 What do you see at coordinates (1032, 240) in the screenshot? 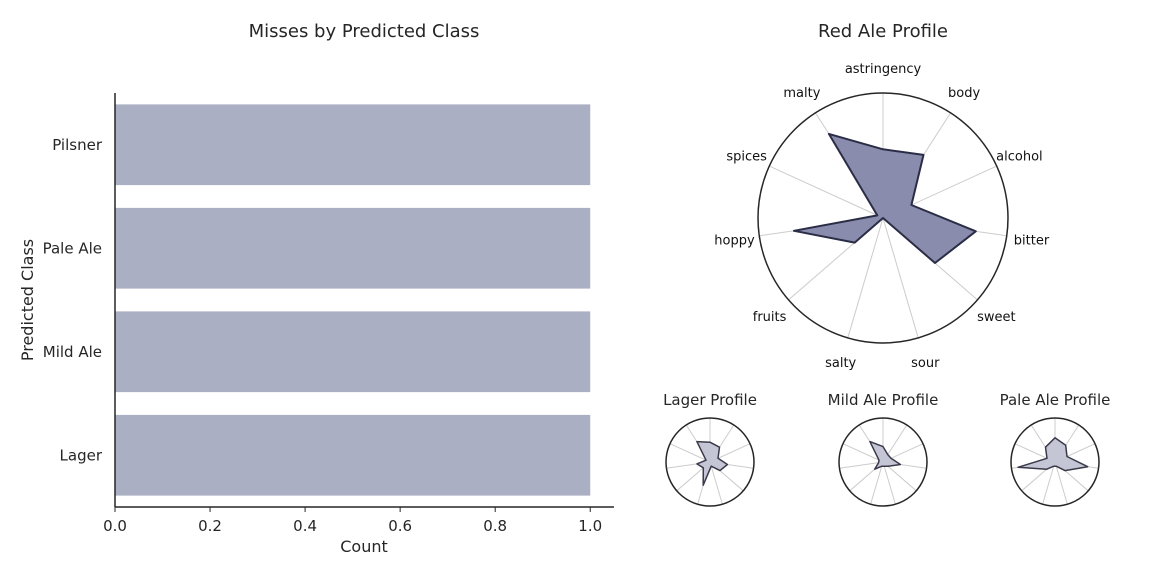
I see `radar-axis-label: bitter` at bounding box center [1032, 240].